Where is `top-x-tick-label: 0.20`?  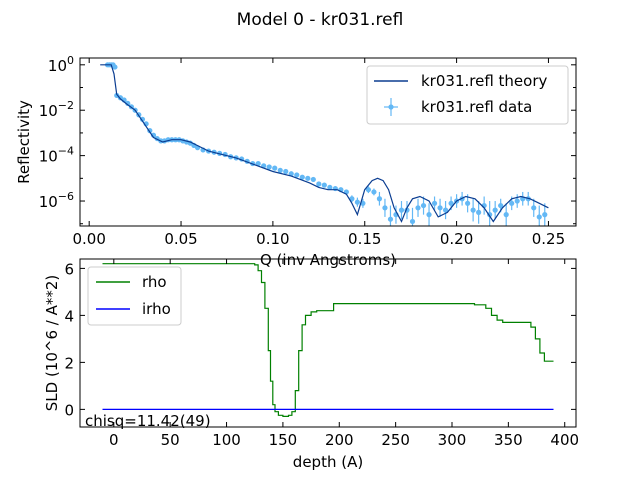
top-x-tick-label: 0.20 is located at coordinates (456, 239).